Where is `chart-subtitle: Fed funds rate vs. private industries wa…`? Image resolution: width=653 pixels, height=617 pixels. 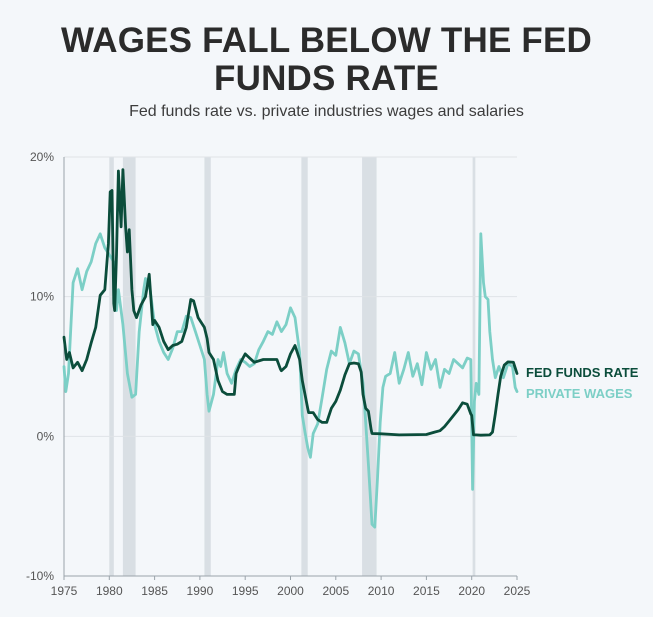
chart-subtitle: Fed funds rate vs. private industries wa… is located at coordinates (326, 111).